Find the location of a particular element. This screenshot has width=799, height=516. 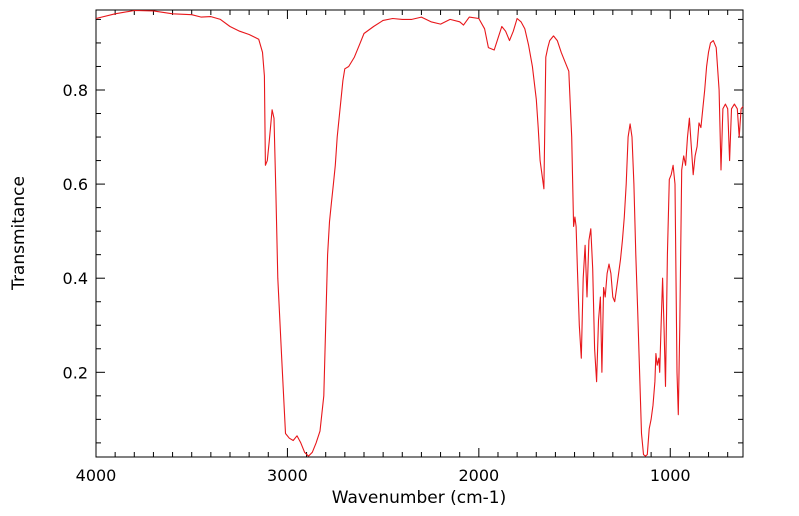

x-tick-label: 1000 is located at coordinates (670, 475).